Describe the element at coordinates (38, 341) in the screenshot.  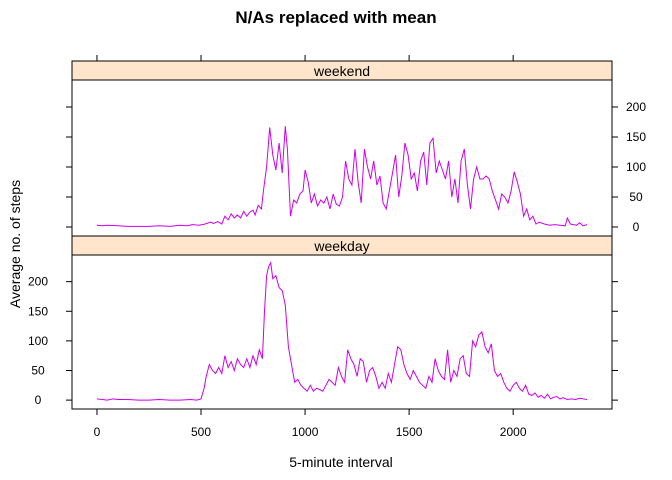
I see `y-tick-label-weekday-100: 100` at that location.